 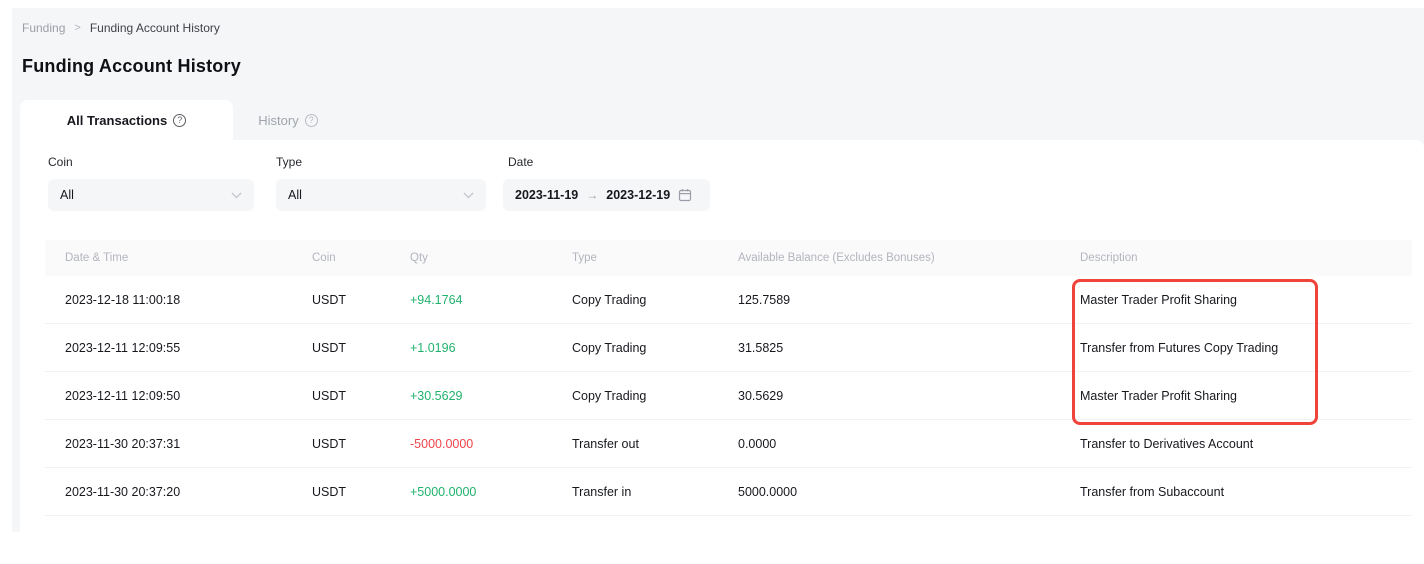 I want to click on tab-all-transactions: All Transactions ?, so click(x=126, y=120).